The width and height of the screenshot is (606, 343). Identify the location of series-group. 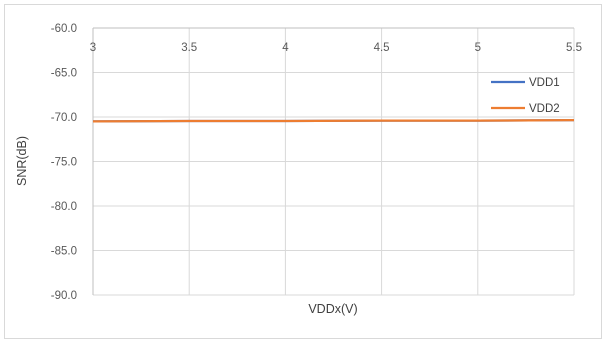
(333, 120).